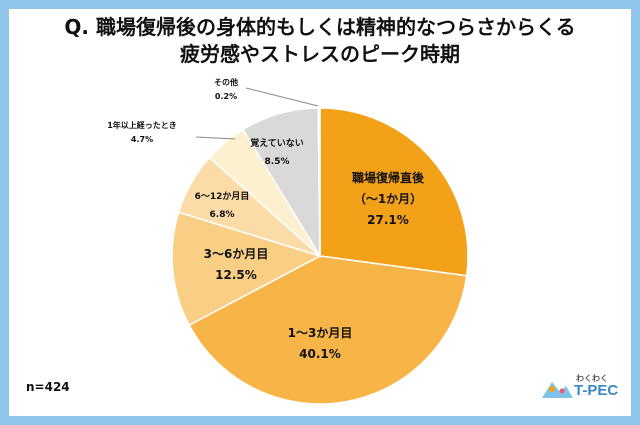  Describe the element at coordinates (277, 162) in the screenshot. I see `slice-value-6: 8.5%` at that location.